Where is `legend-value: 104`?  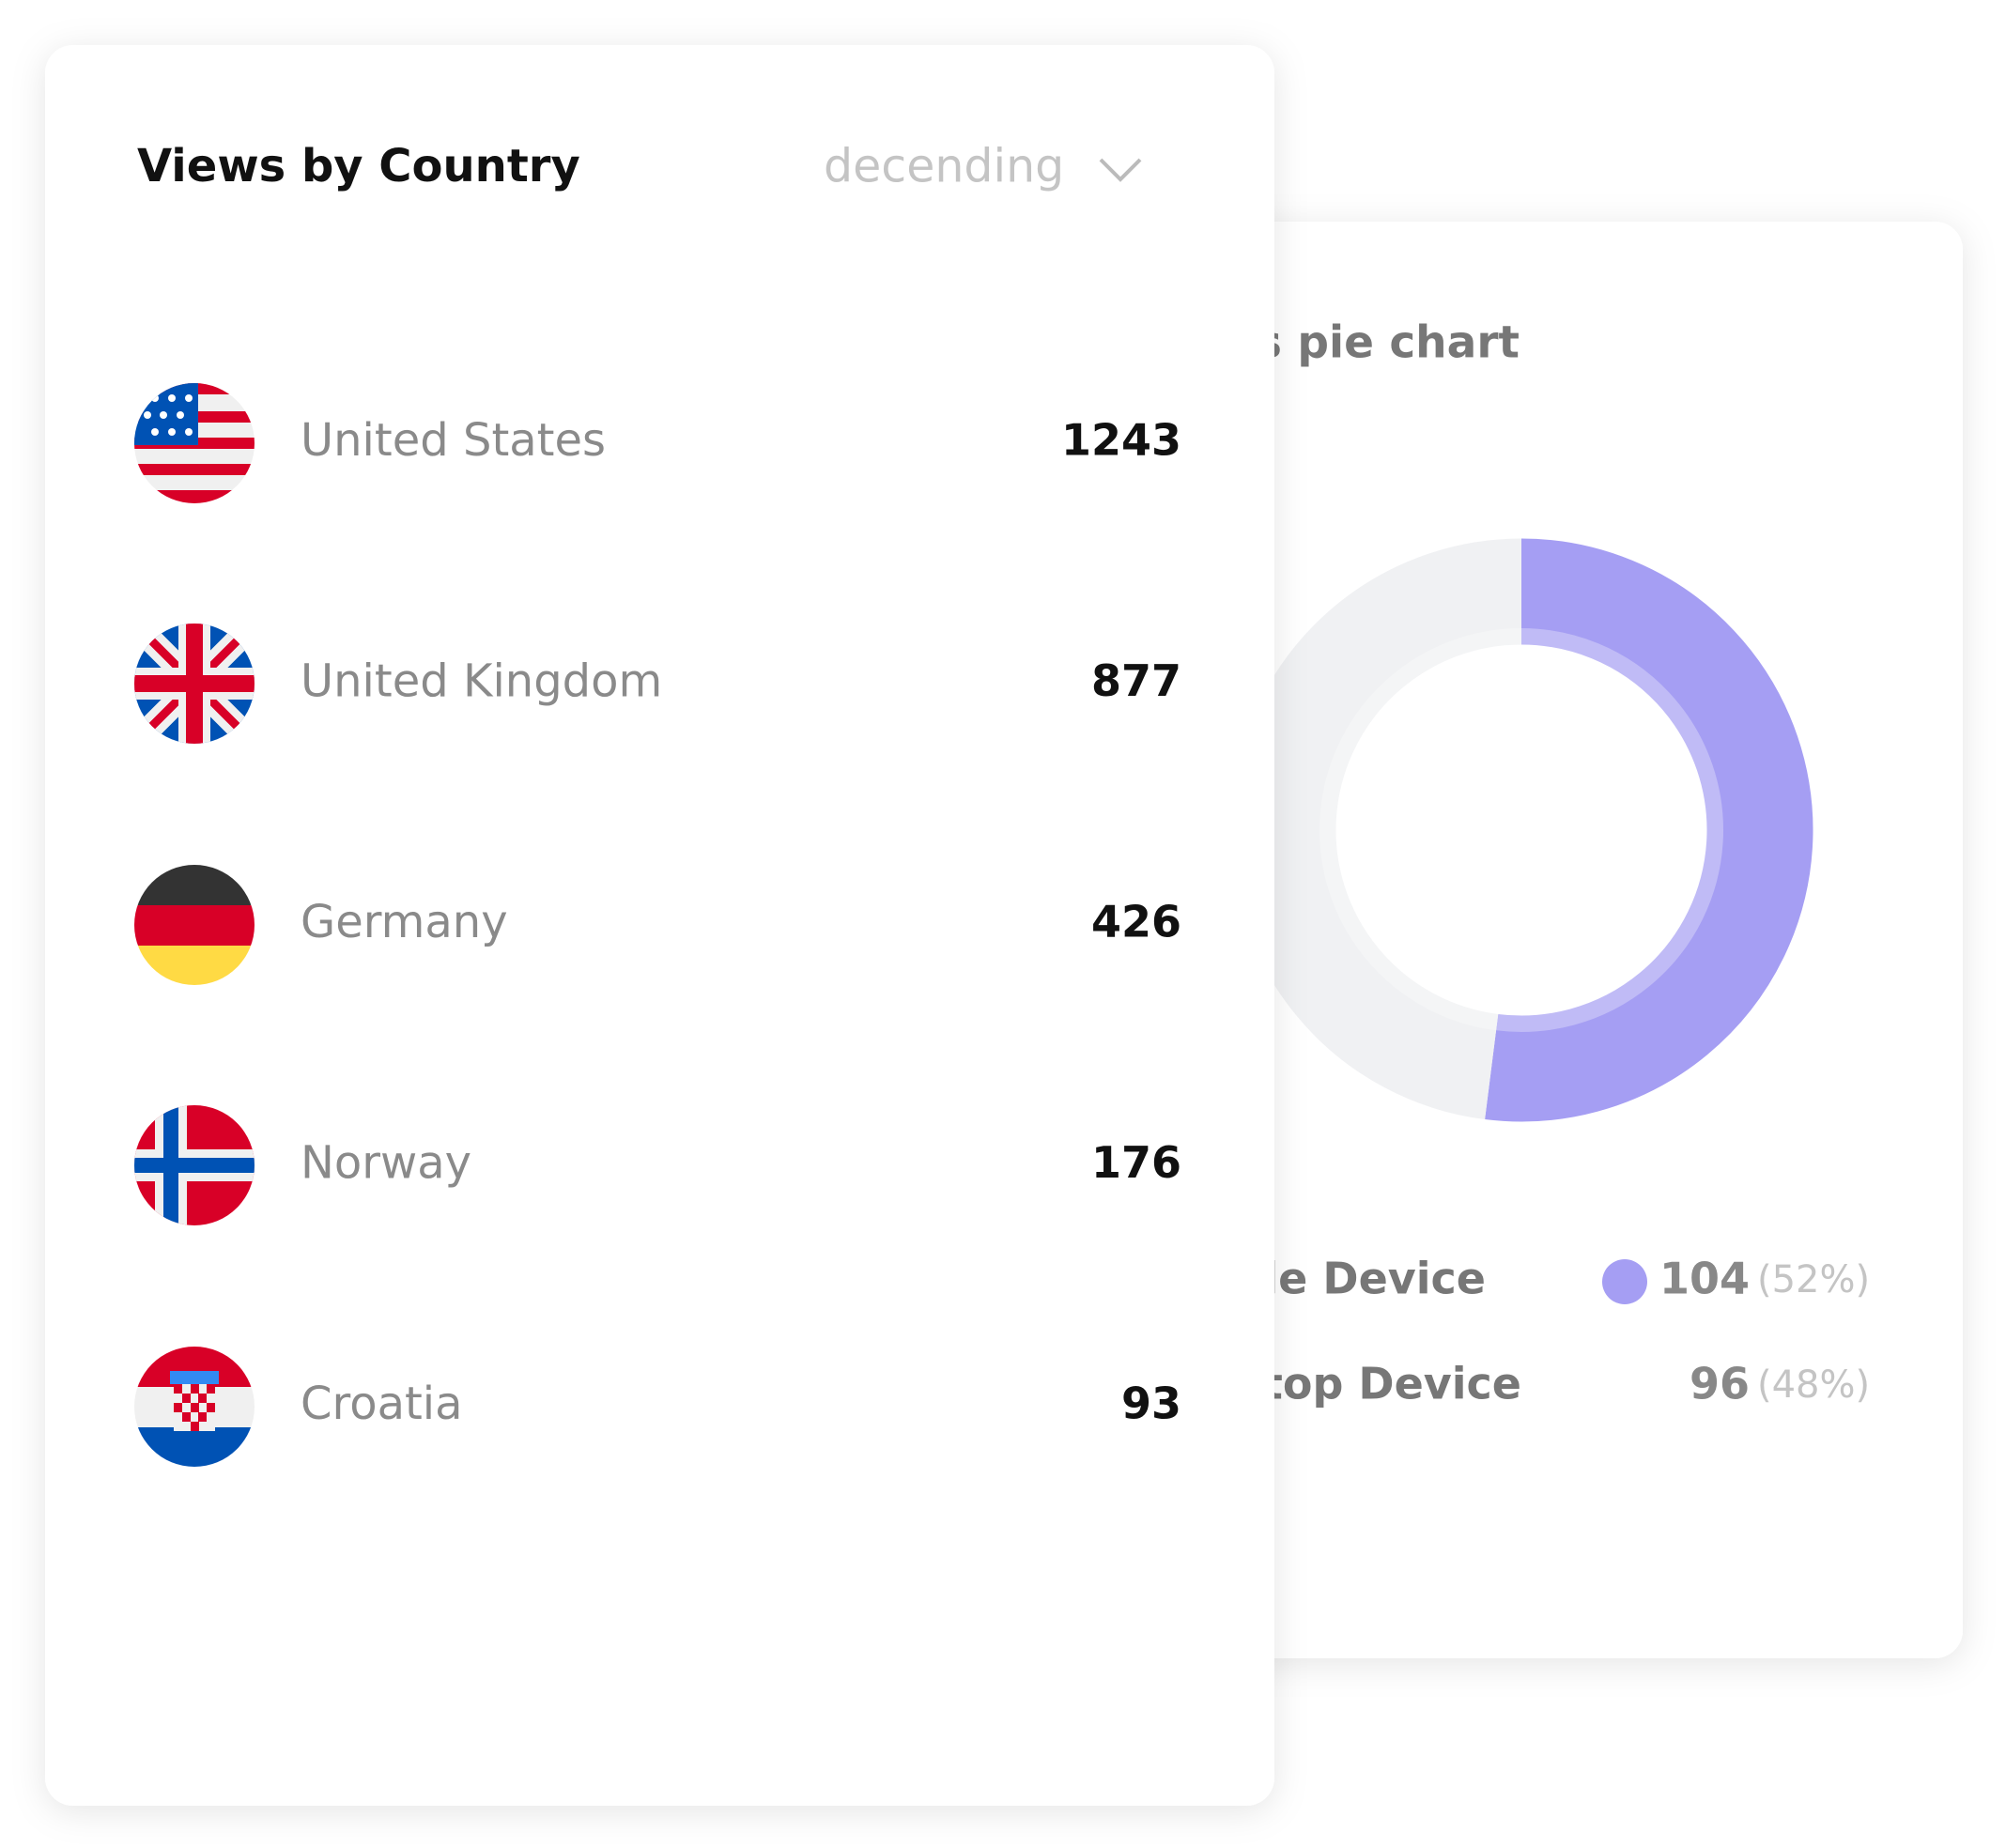 legend-value: 104 is located at coordinates (1704, 1279).